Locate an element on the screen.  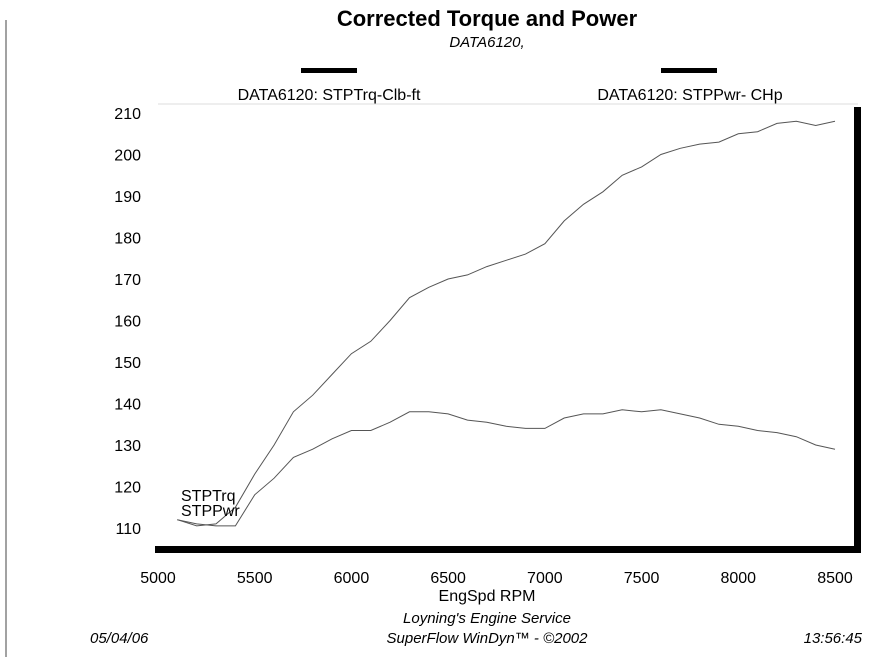
y-tick-label: 160 is located at coordinates (127, 322).